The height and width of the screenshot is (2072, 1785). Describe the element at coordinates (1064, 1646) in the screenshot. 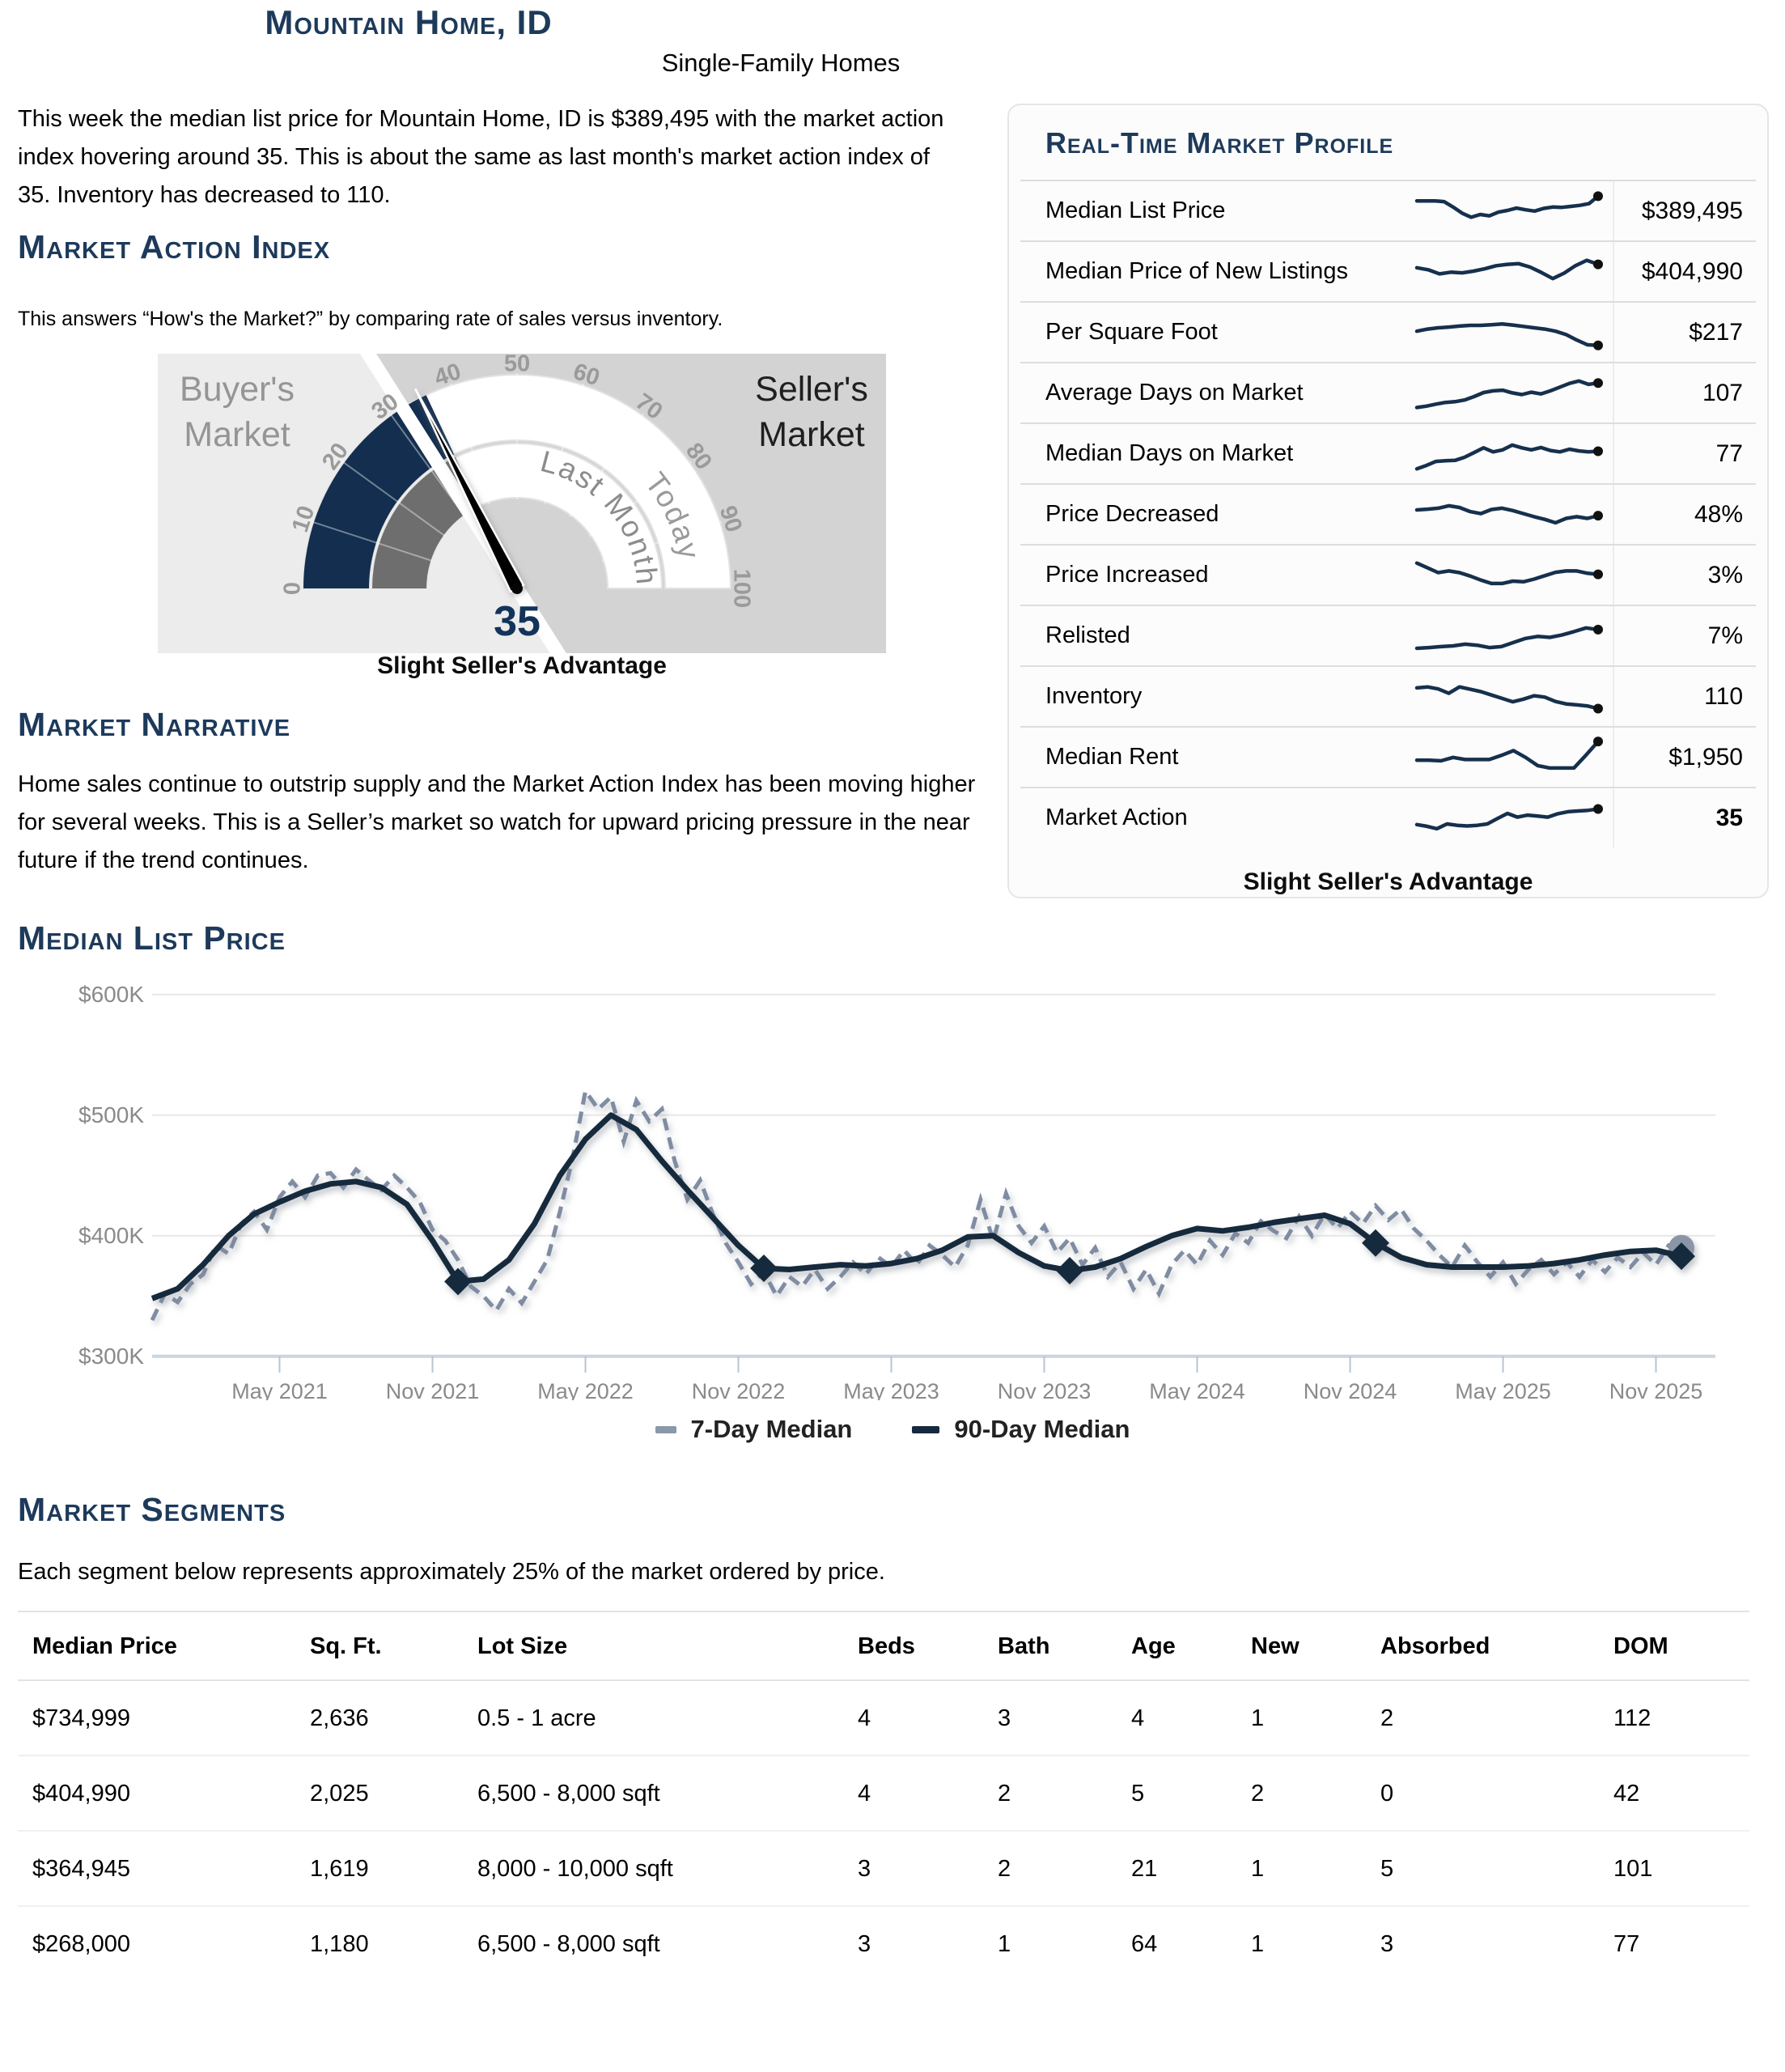

I see `segments-column-header: Bath` at that location.